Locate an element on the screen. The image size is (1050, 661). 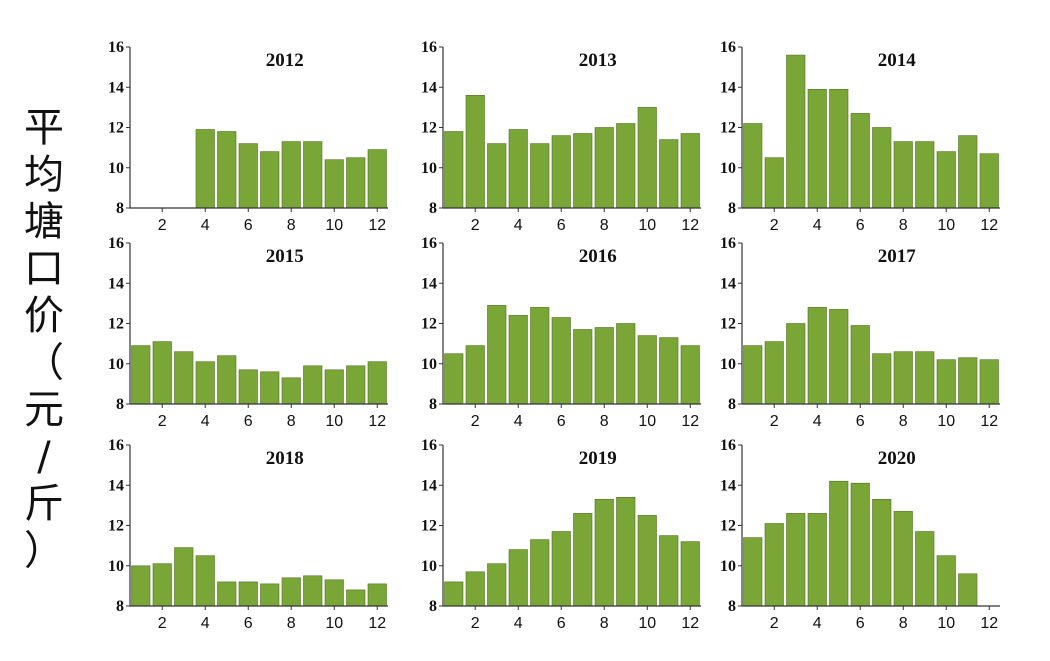
y-axis-label-char: 元 is located at coordinates (44, 410).